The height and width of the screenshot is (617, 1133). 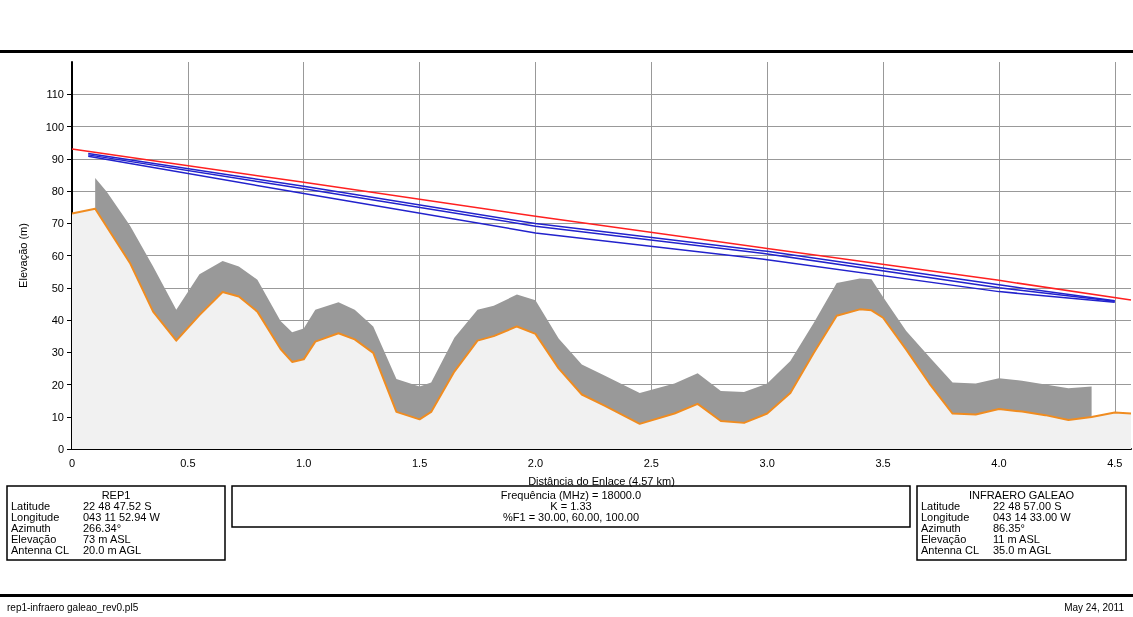 What do you see at coordinates (535, 462) in the screenshot?
I see `x-tick-label: 2.0` at bounding box center [535, 462].